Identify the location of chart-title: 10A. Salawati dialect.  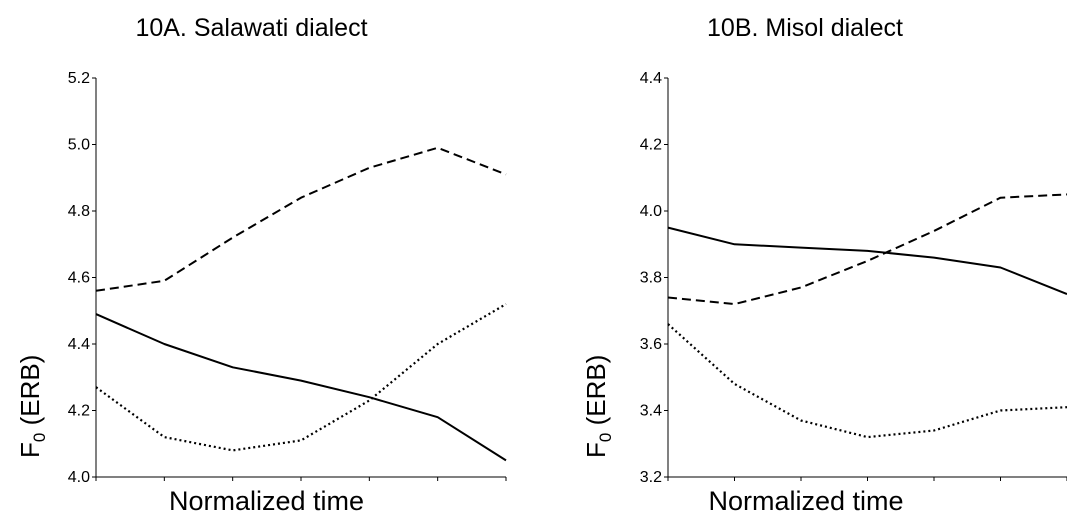
(251, 28).